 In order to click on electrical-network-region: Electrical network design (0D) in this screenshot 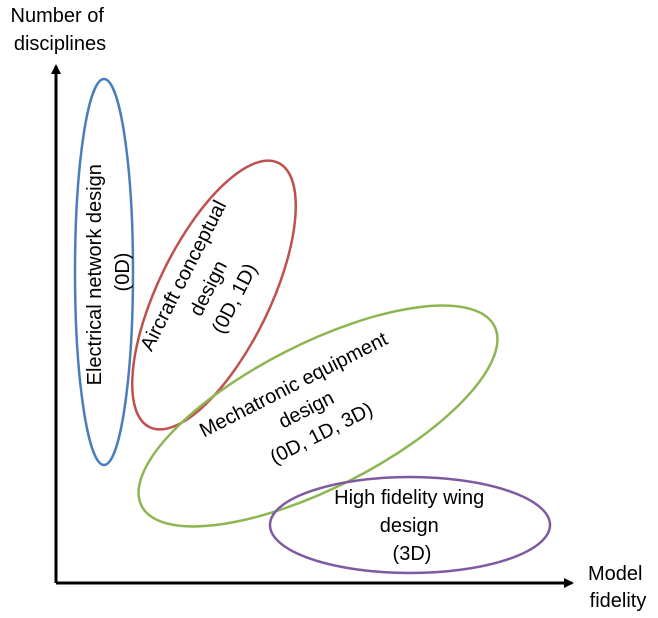, I will do `click(104, 272)`.